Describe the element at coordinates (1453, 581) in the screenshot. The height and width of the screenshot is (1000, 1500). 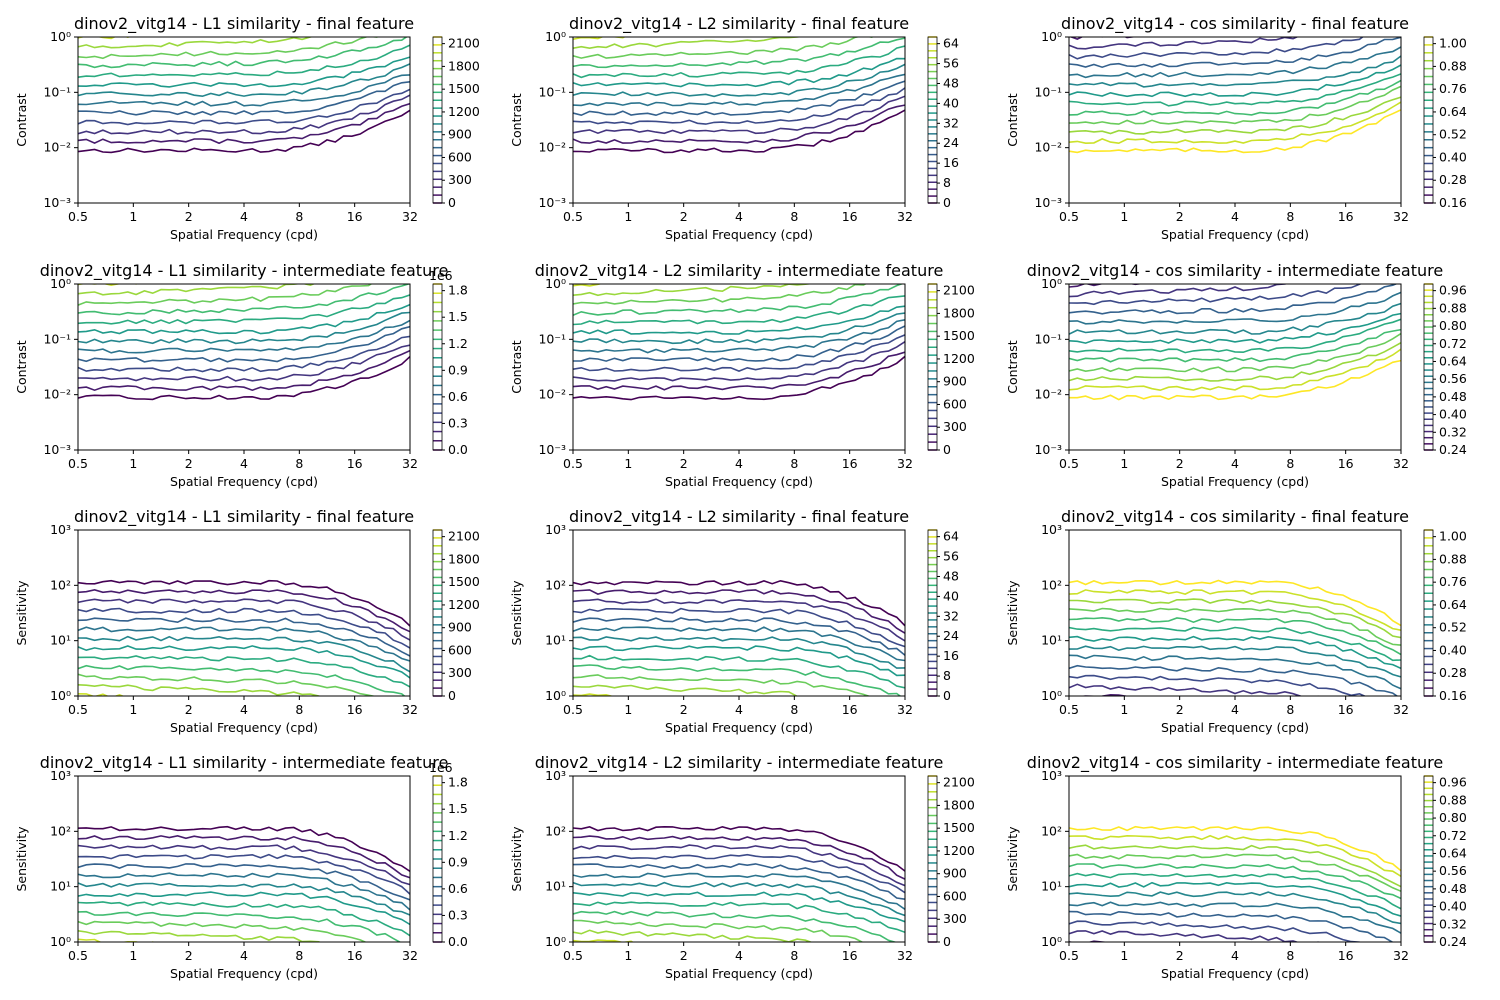
I see `colorbar-tick-label: 0.76` at that location.